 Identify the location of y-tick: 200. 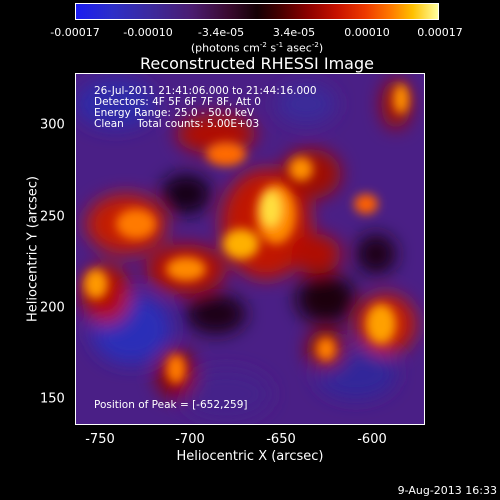
(52, 308).